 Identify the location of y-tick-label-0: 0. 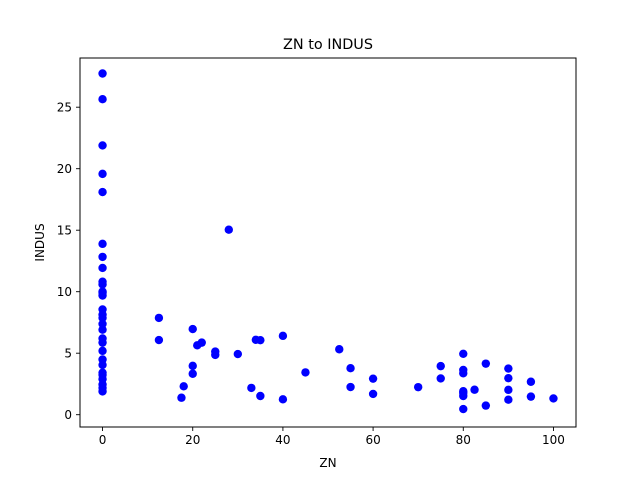
(68, 415).